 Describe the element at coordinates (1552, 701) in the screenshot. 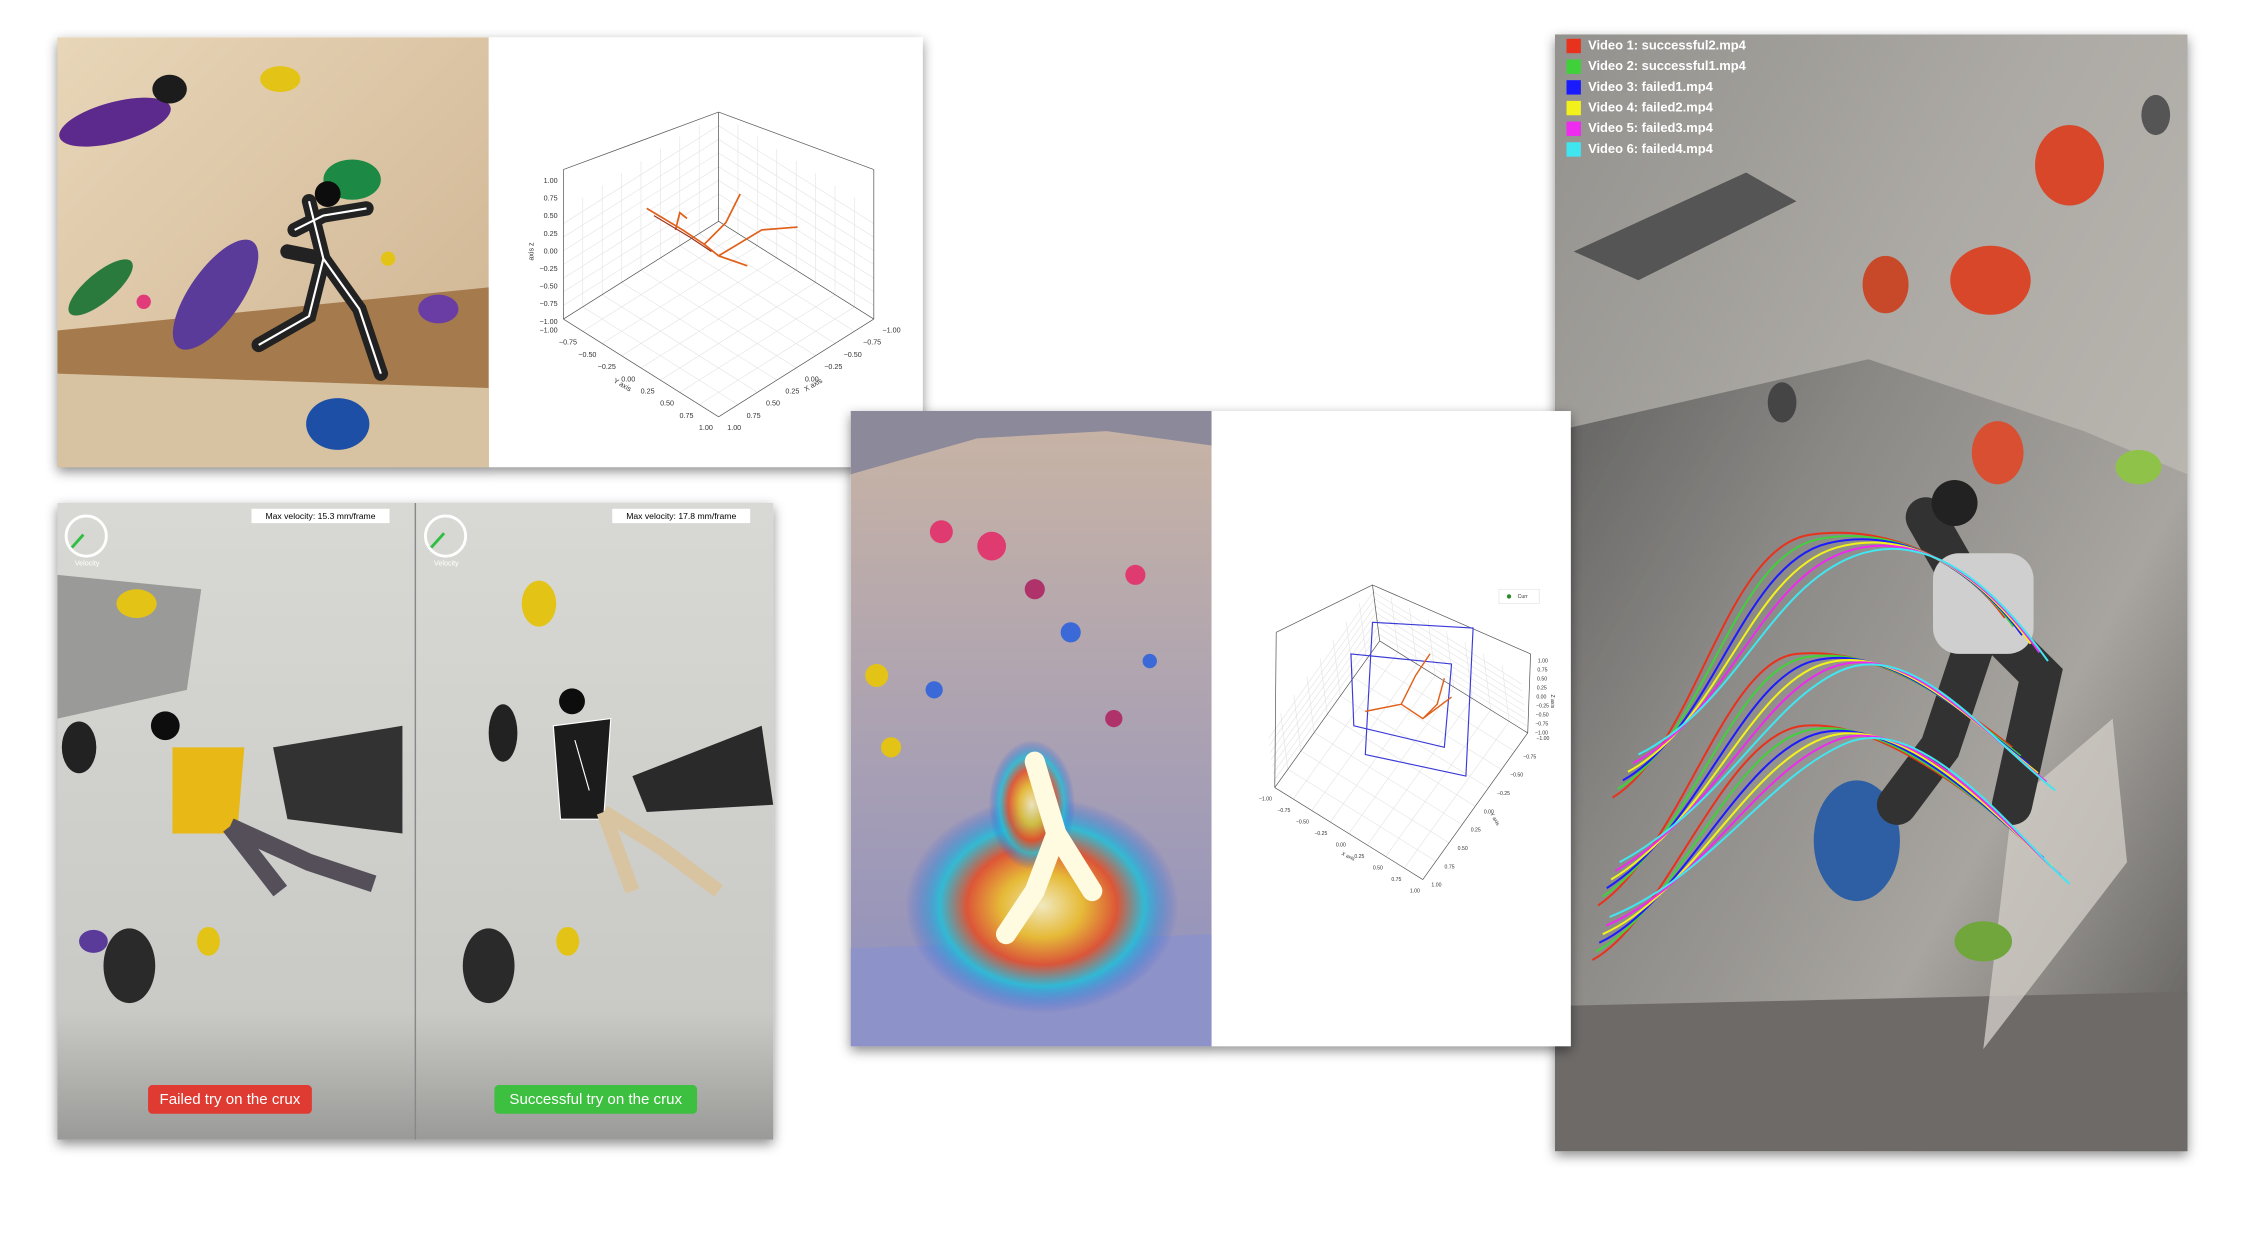

I see `axis-label: Z axis` at that location.